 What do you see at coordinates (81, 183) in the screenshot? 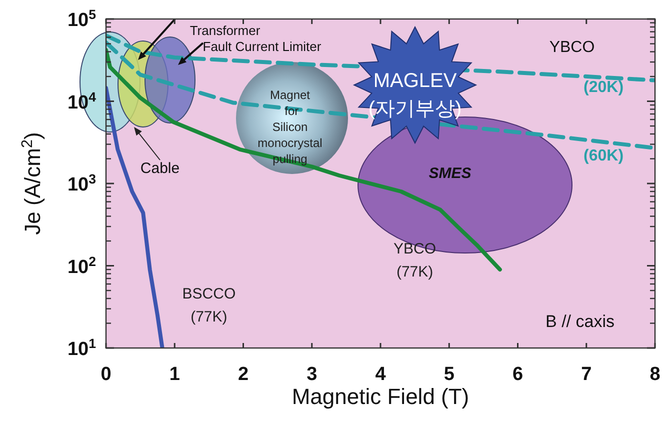
I see `y-tick-label: 10$^{3}$` at bounding box center [81, 183].